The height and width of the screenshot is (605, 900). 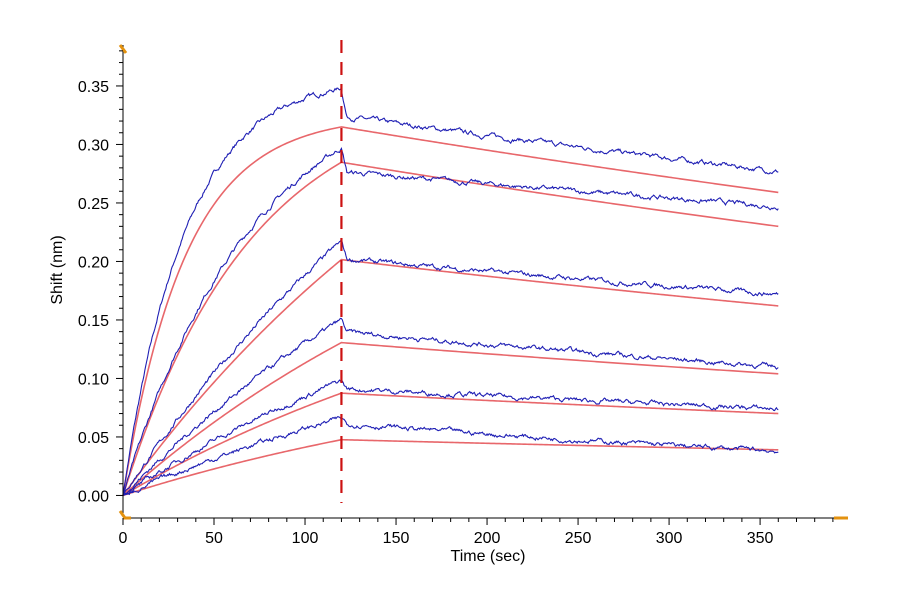 I want to click on x-tick-label: 0, so click(x=123, y=538).